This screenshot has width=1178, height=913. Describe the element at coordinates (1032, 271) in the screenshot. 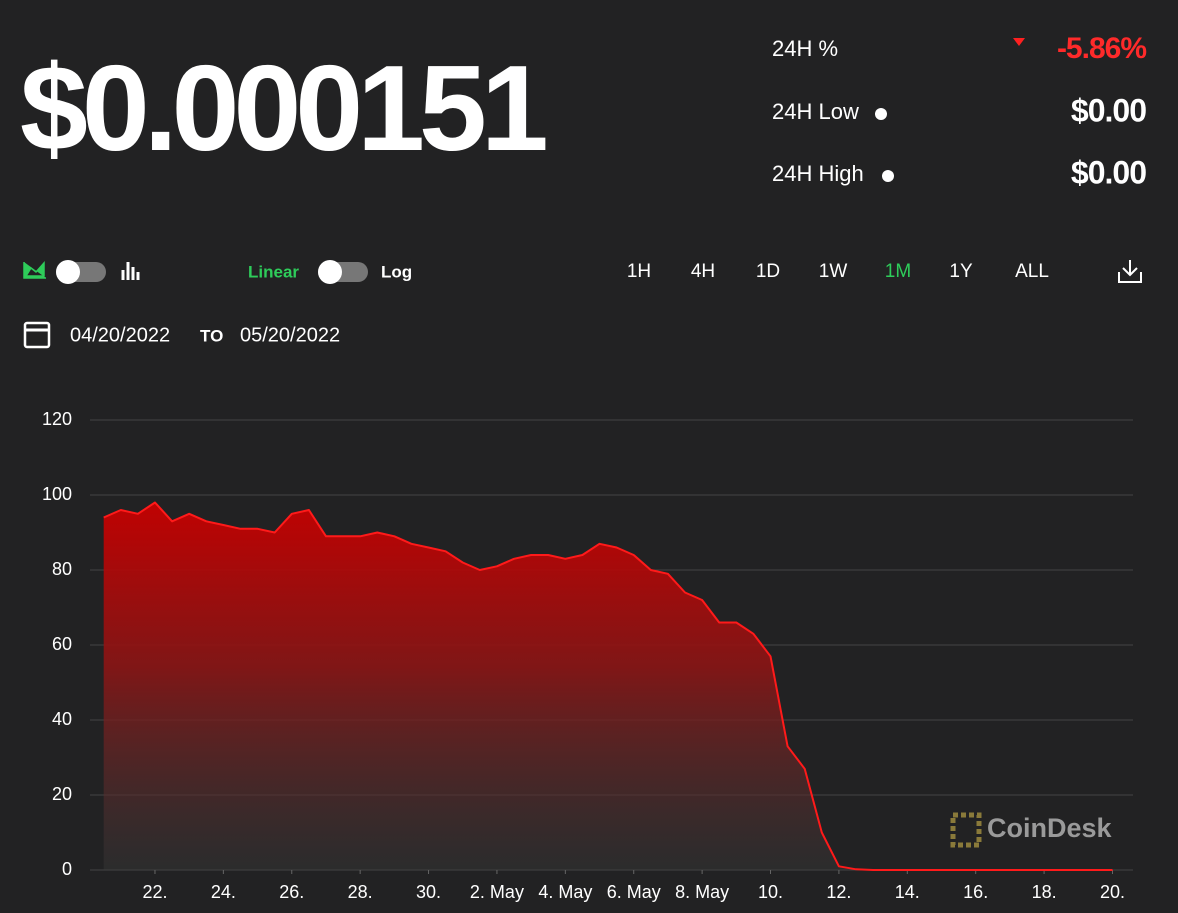

I see `range-button: ALL` at that location.